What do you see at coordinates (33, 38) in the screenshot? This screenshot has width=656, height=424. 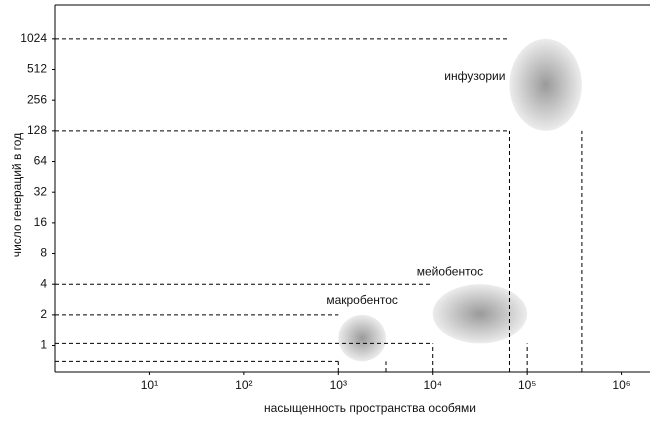 I see `y-tick-label: 1024` at bounding box center [33, 38].